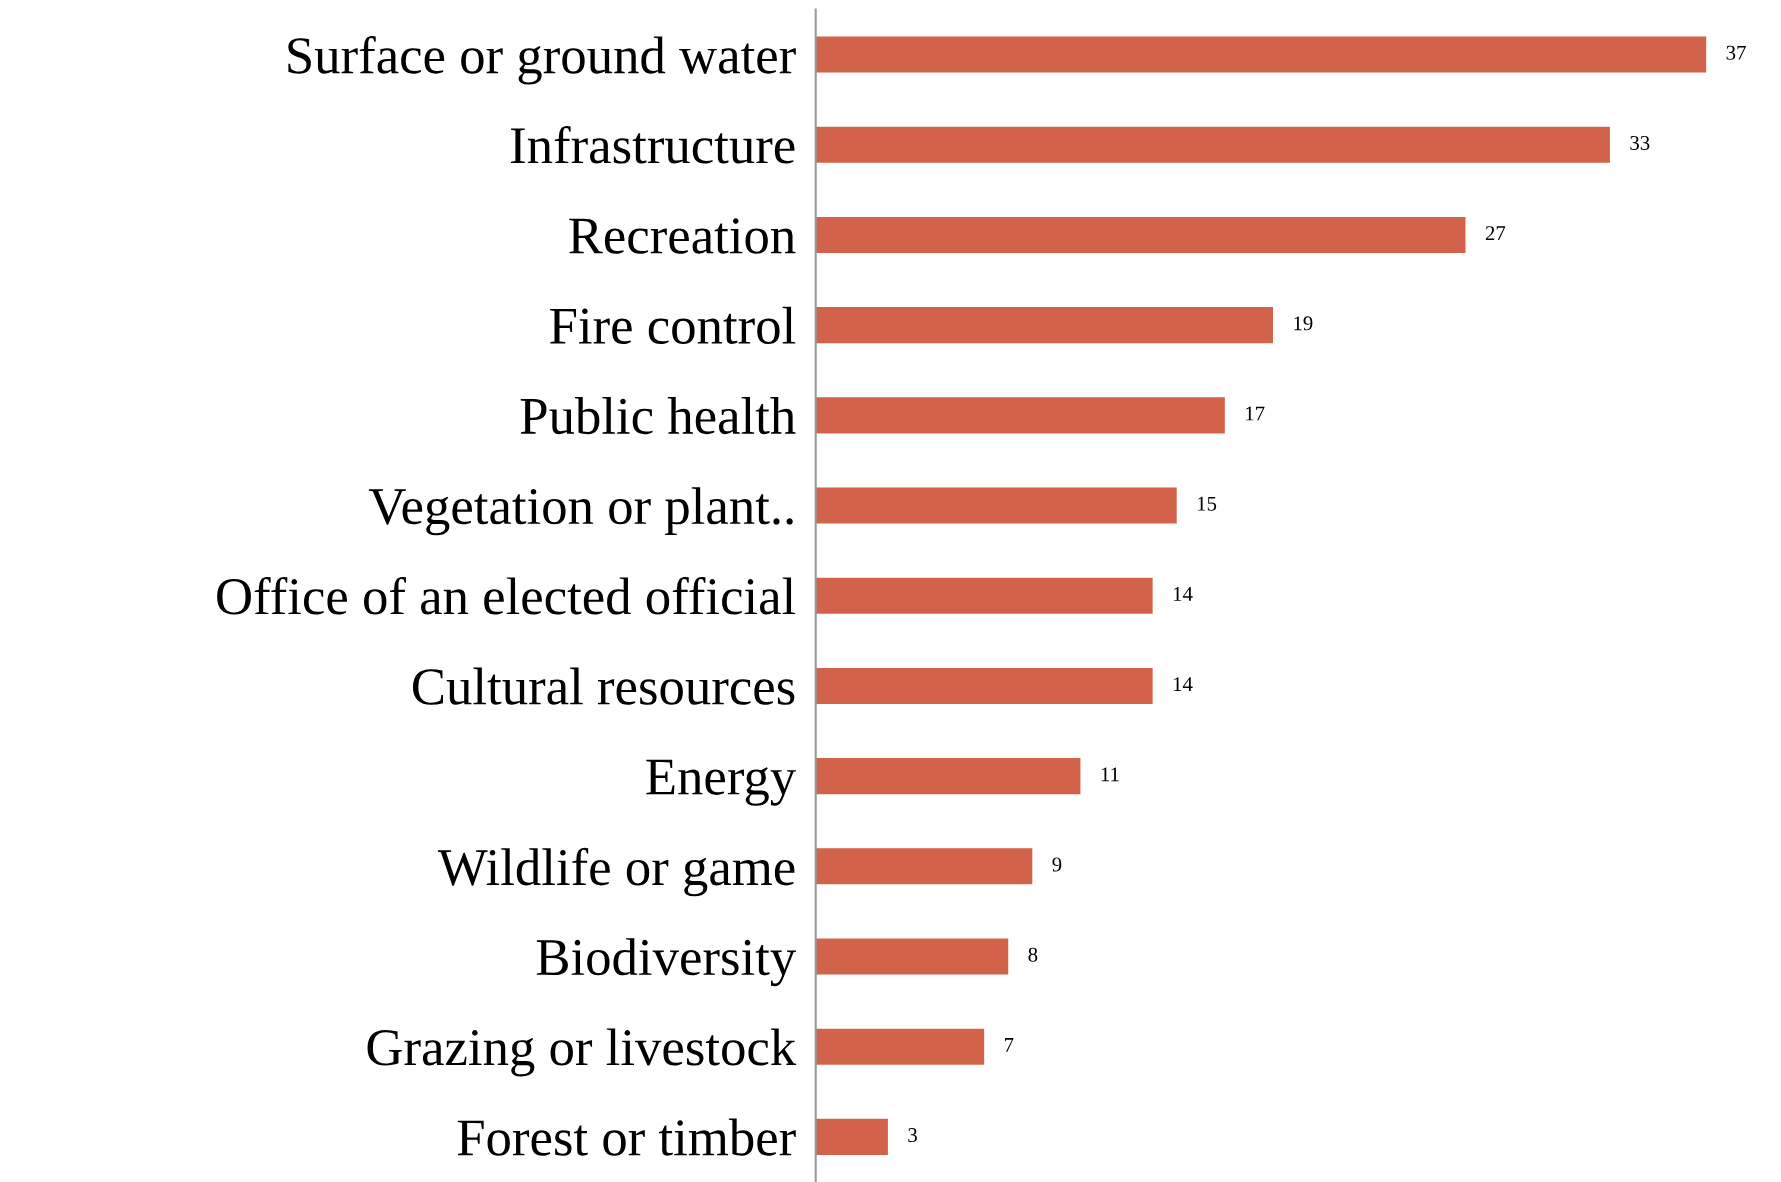  I want to click on y-tick-label: Forest or timber, so click(626, 1137).